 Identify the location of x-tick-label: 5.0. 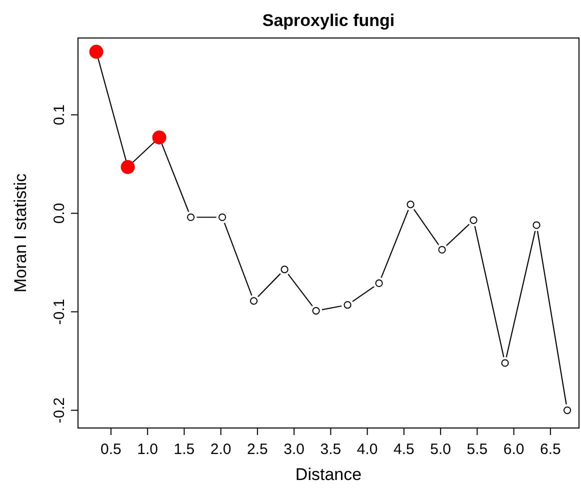
(440, 449).